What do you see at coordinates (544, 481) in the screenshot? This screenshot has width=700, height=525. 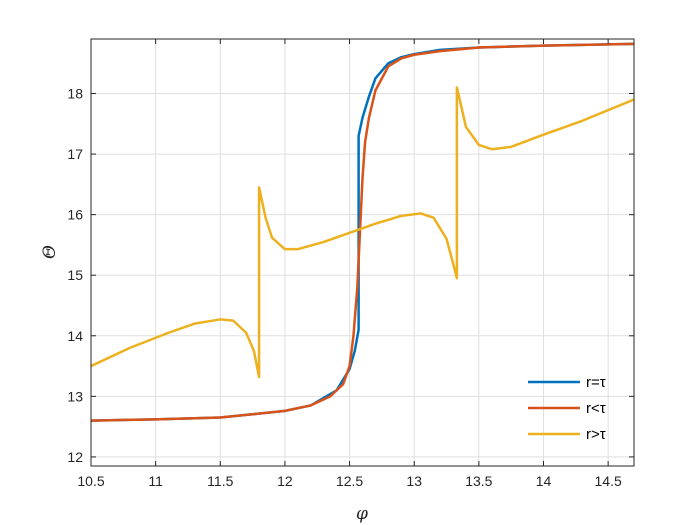 I see `x-tick-label: 14` at bounding box center [544, 481].